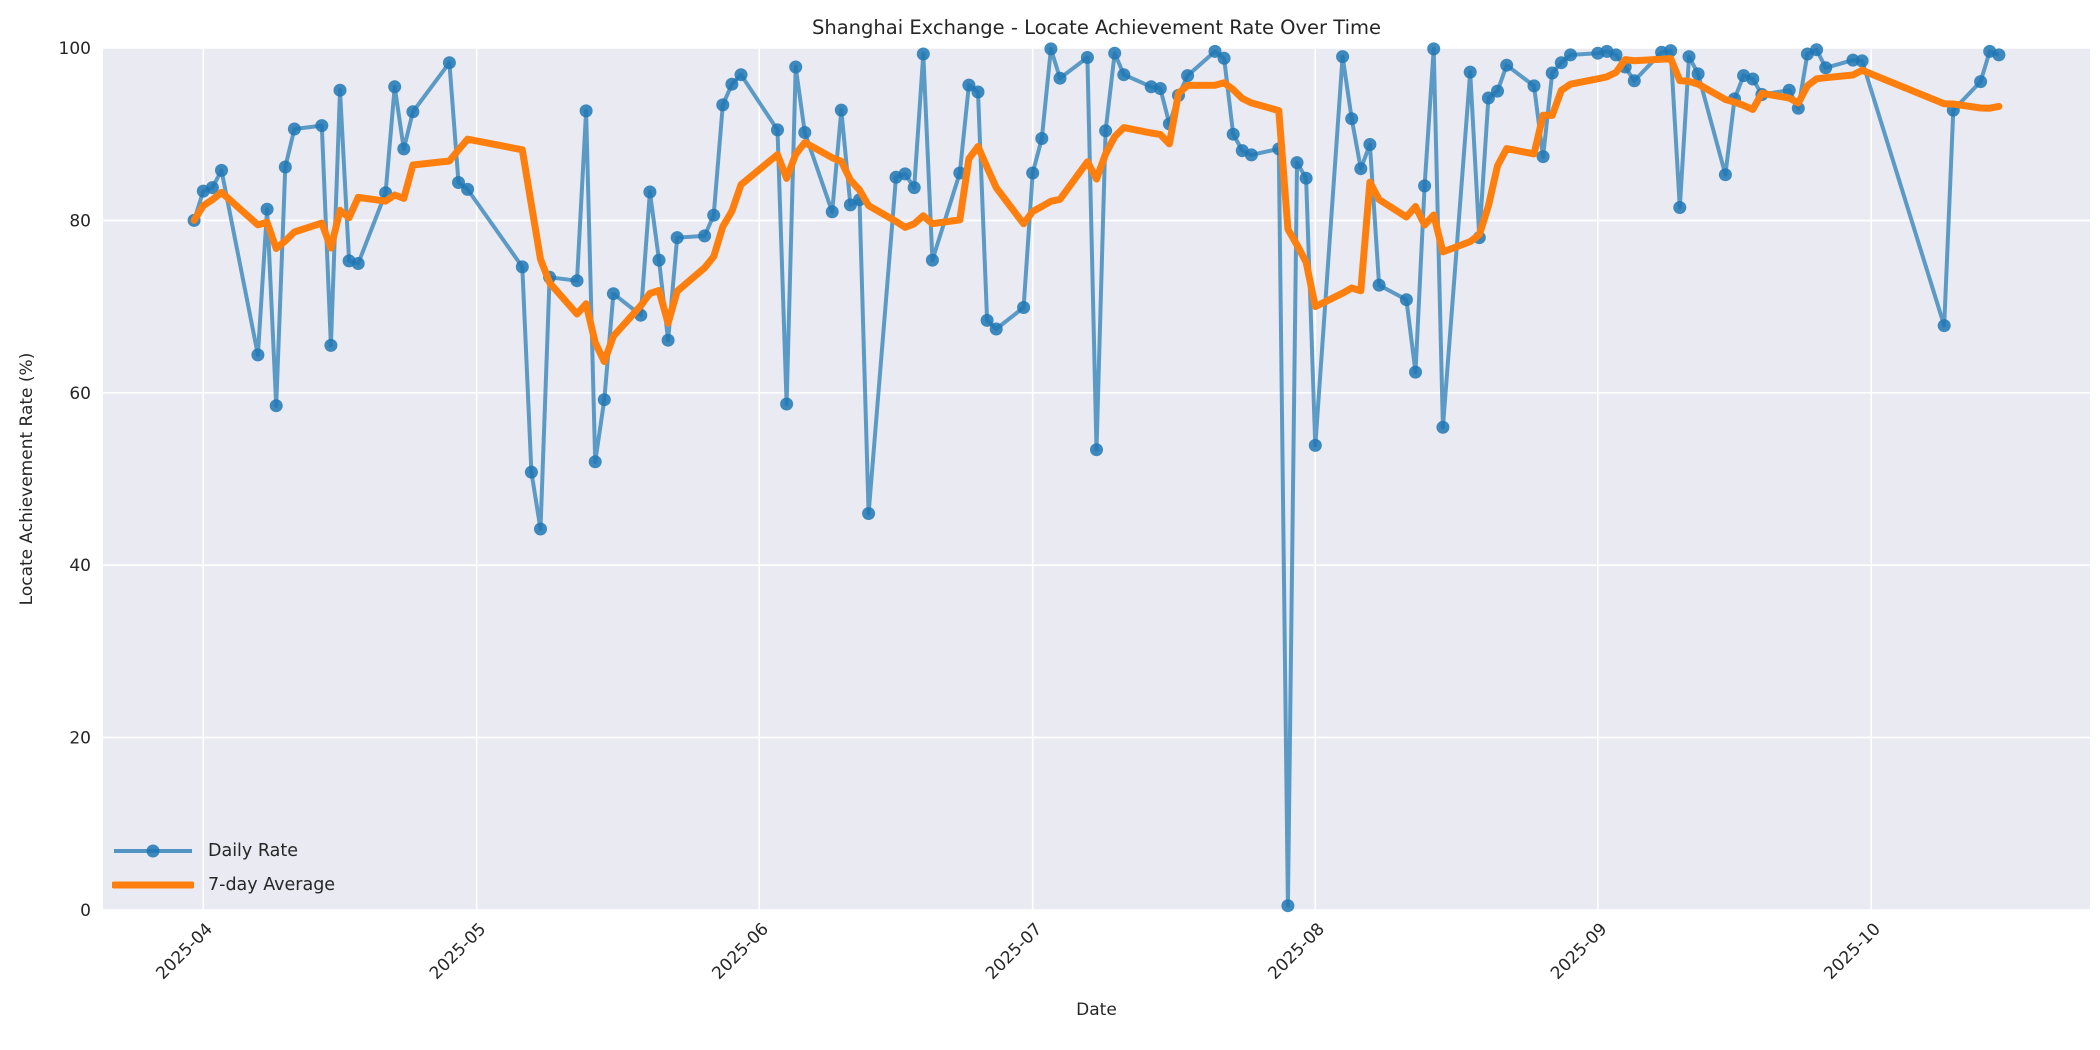 The height and width of the screenshot is (1050, 2100). I want to click on y-tick-label: 80, so click(80, 221).